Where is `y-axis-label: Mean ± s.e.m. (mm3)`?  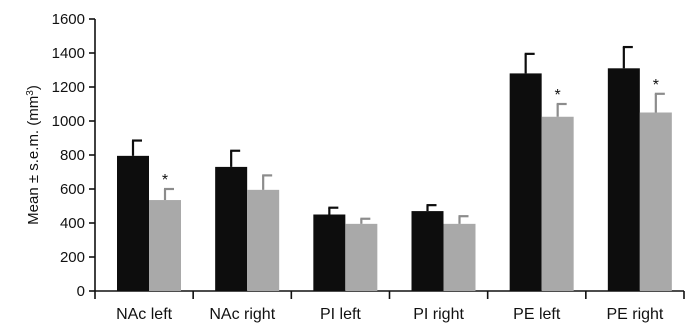
y-axis-label: Mean ± s.e.m. (mm3) is located at coordinates (34, 155).